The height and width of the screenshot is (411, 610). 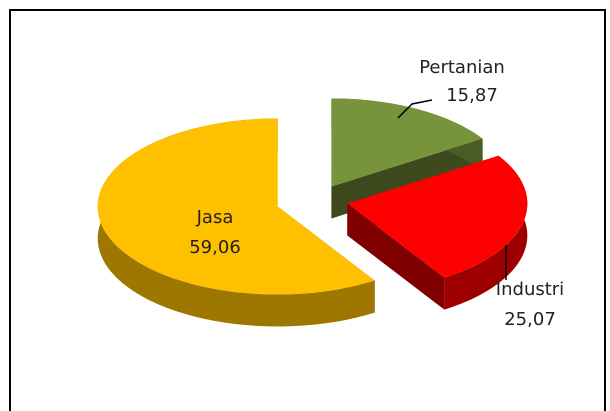 I want to click on slice-radial-face, so click(x=396, y=256).